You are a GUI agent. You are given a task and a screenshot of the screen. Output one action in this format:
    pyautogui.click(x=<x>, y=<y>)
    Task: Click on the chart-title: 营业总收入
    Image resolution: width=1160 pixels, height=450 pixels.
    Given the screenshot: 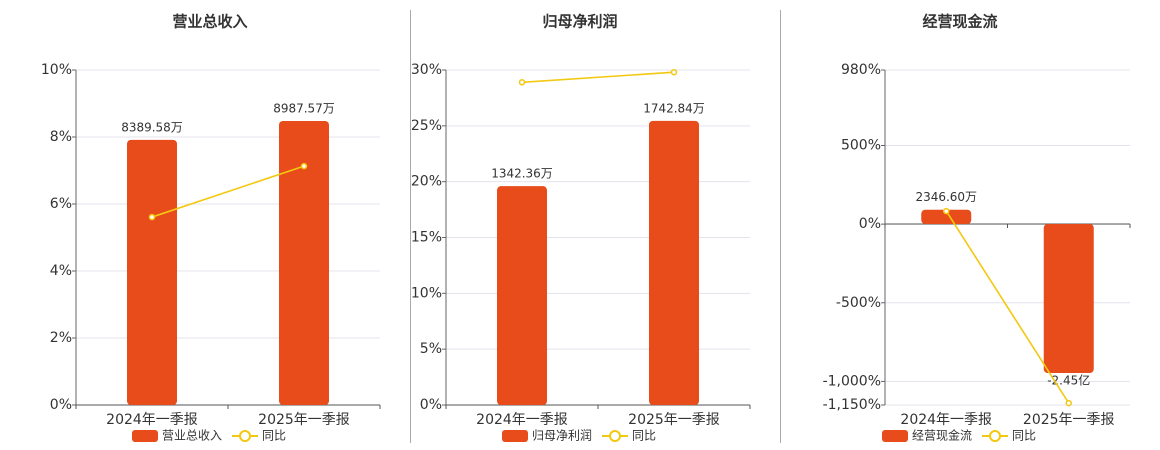 What is the action you would take?
    pyautogui.click(x=209, y=22)
    